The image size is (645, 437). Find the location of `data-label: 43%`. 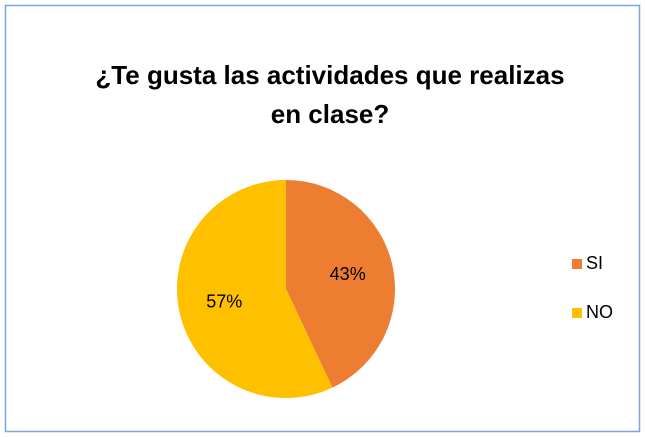

data-label: 43% is located at coordinates (348, 274).